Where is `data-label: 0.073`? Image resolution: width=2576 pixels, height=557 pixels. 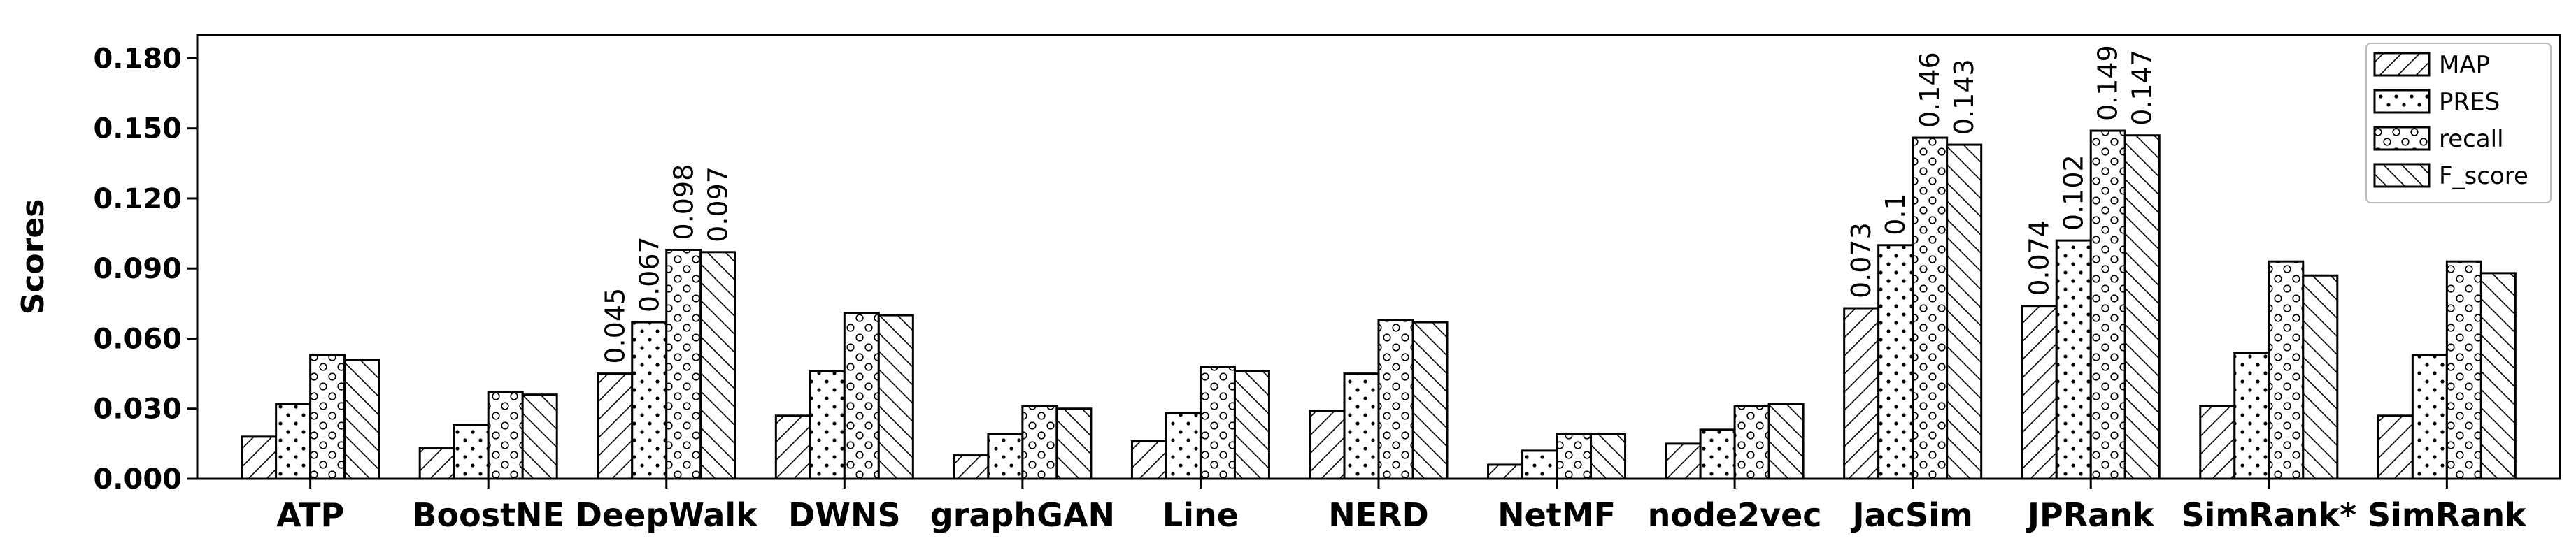
data-label: 0.073 is located at coordinates (1861, 260).